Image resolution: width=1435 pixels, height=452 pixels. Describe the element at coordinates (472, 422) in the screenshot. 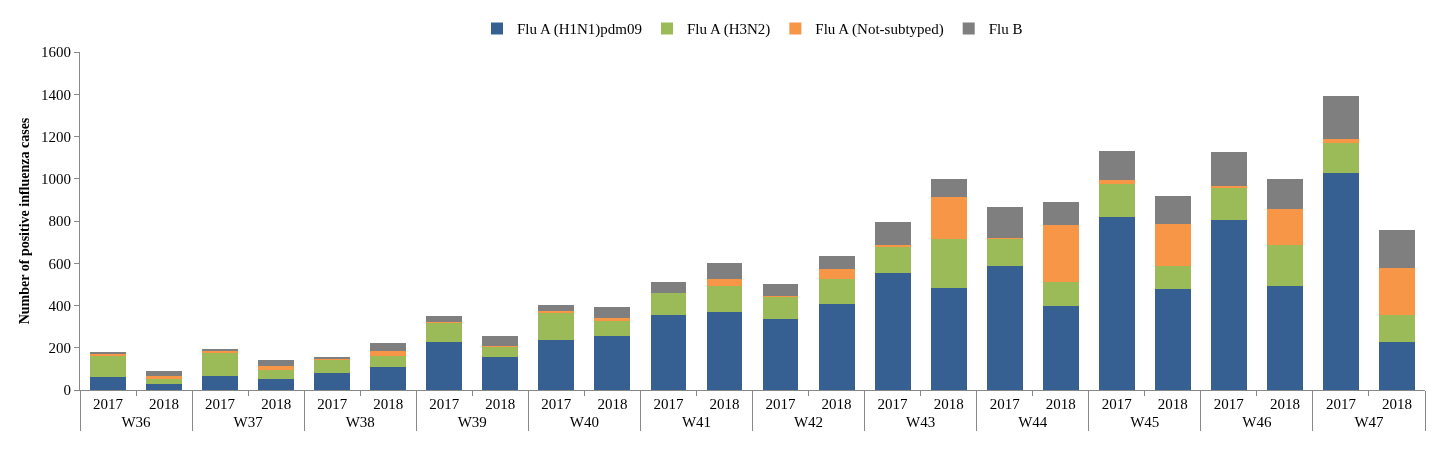

I see `text: W39` at that location.